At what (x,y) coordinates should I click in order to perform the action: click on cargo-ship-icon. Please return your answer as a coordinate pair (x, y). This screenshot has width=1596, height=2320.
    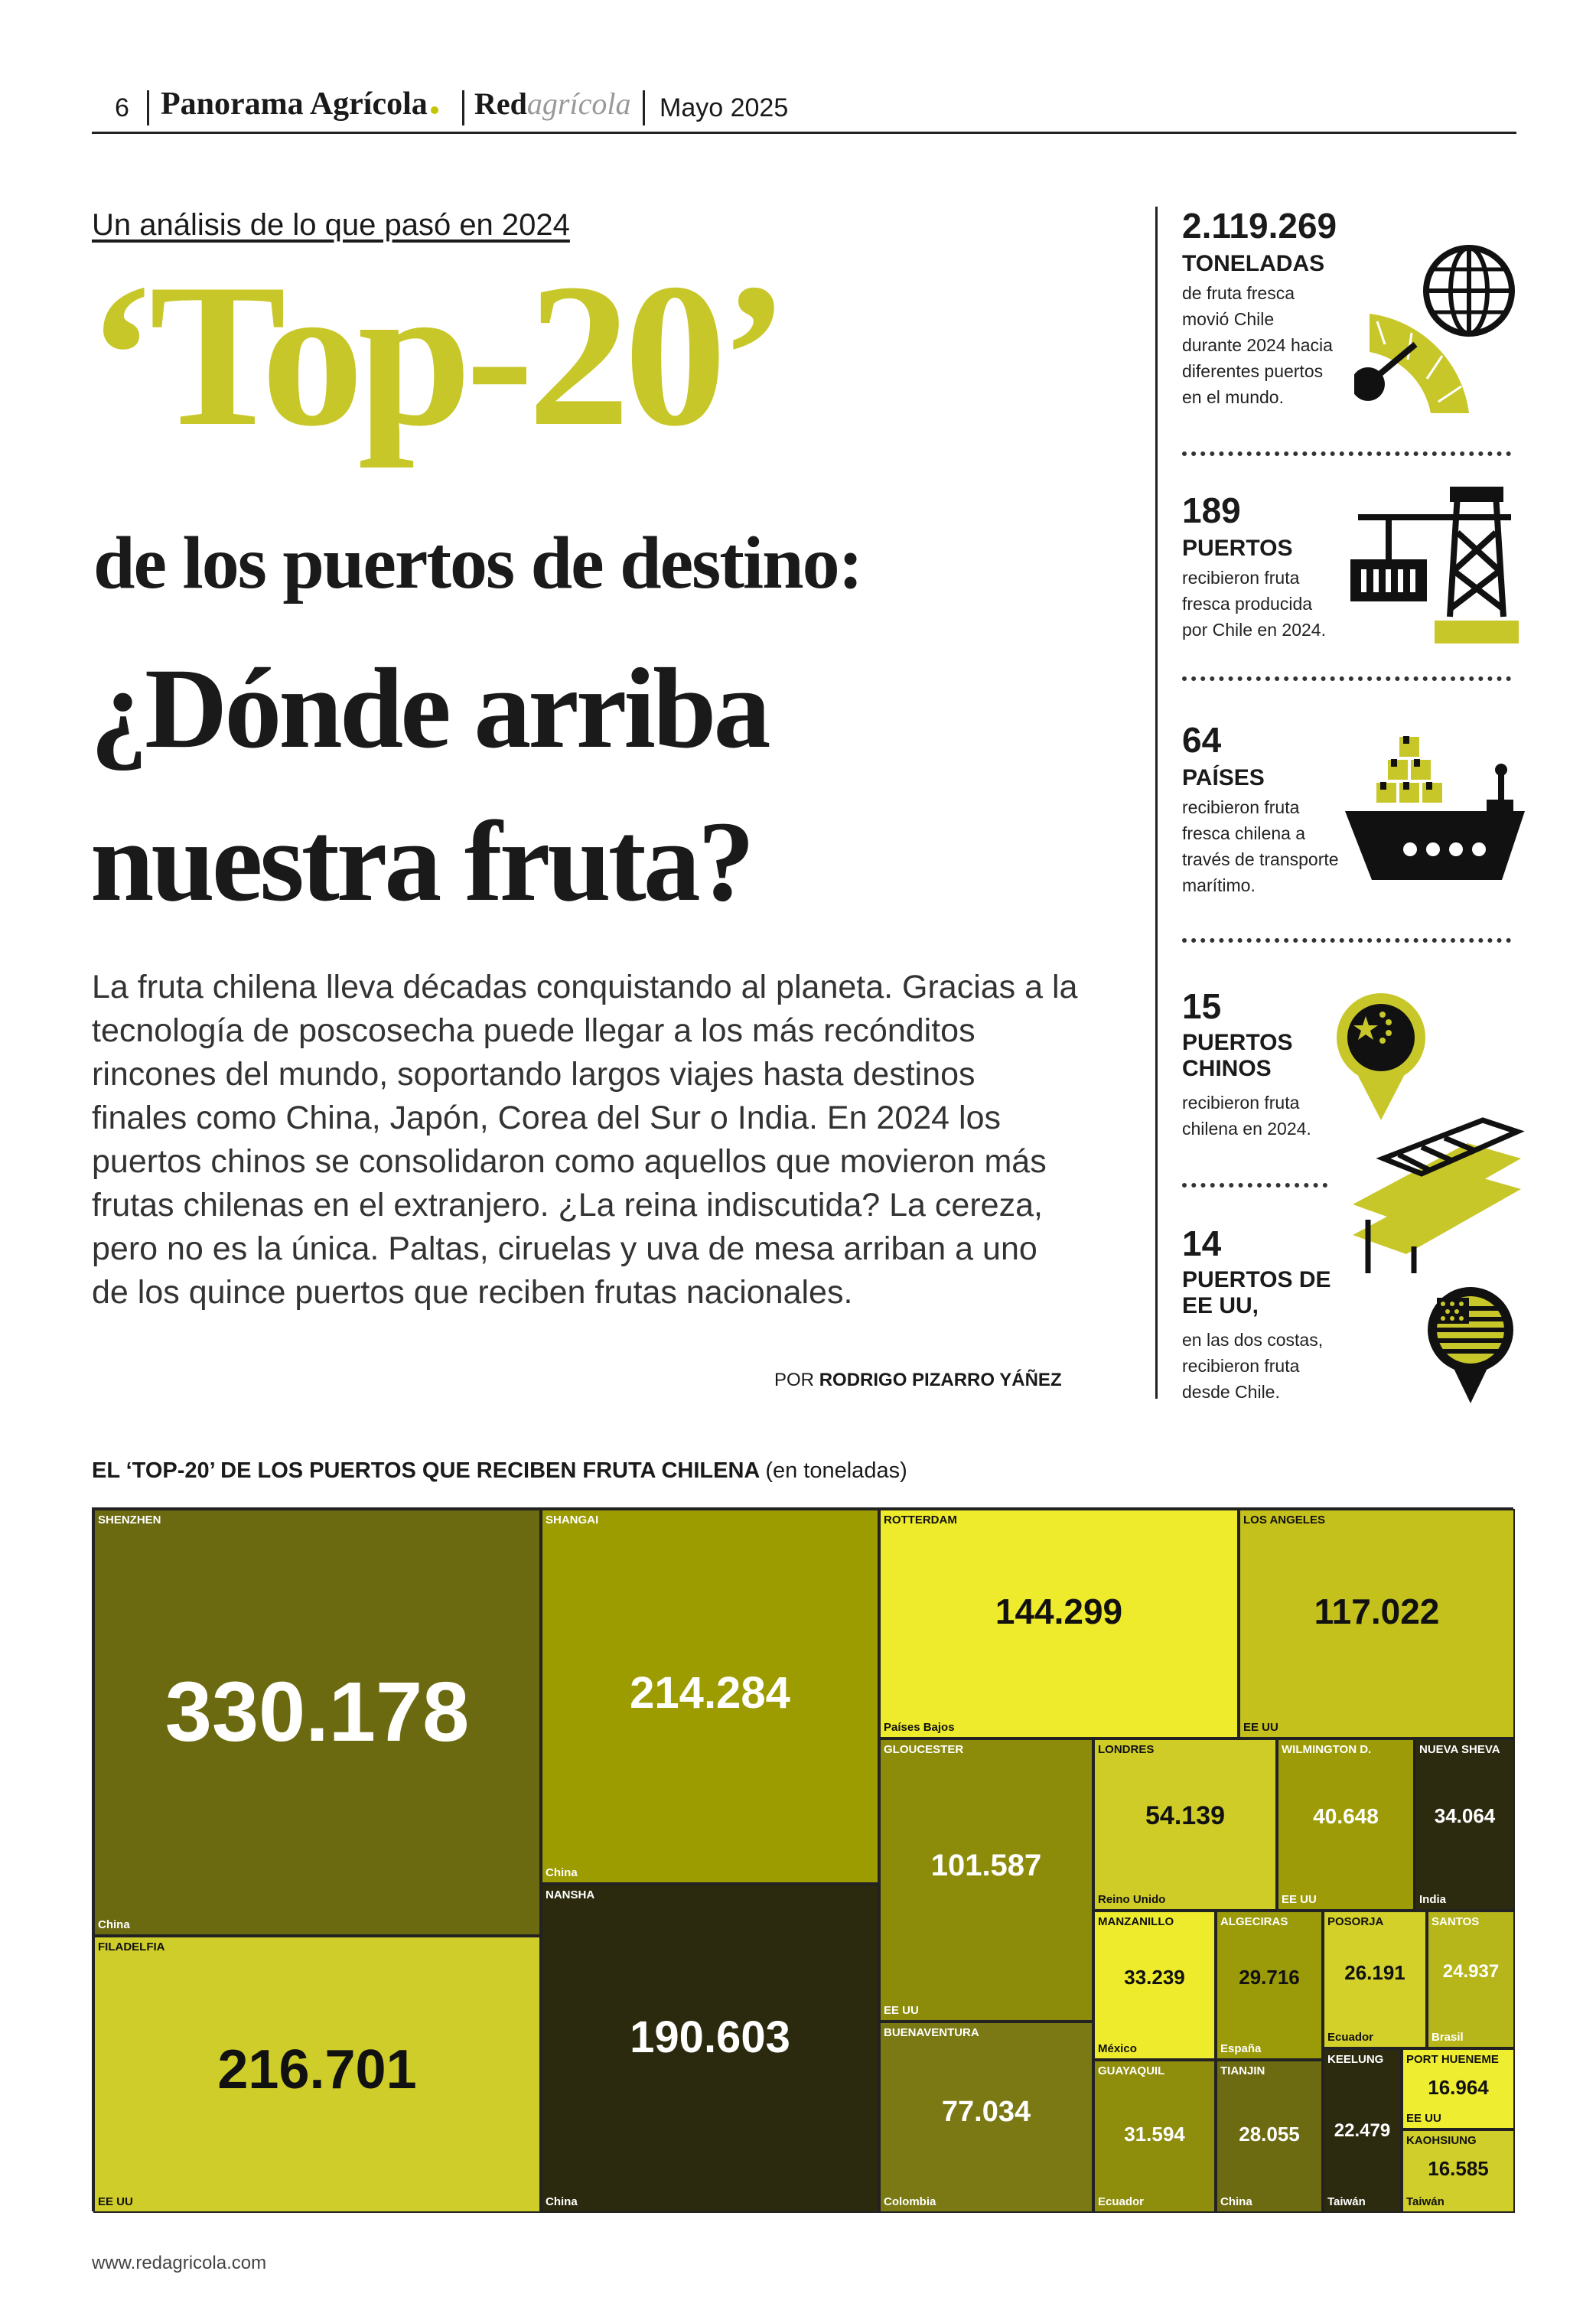
    Looking at the image, I should click on (1435, 807).